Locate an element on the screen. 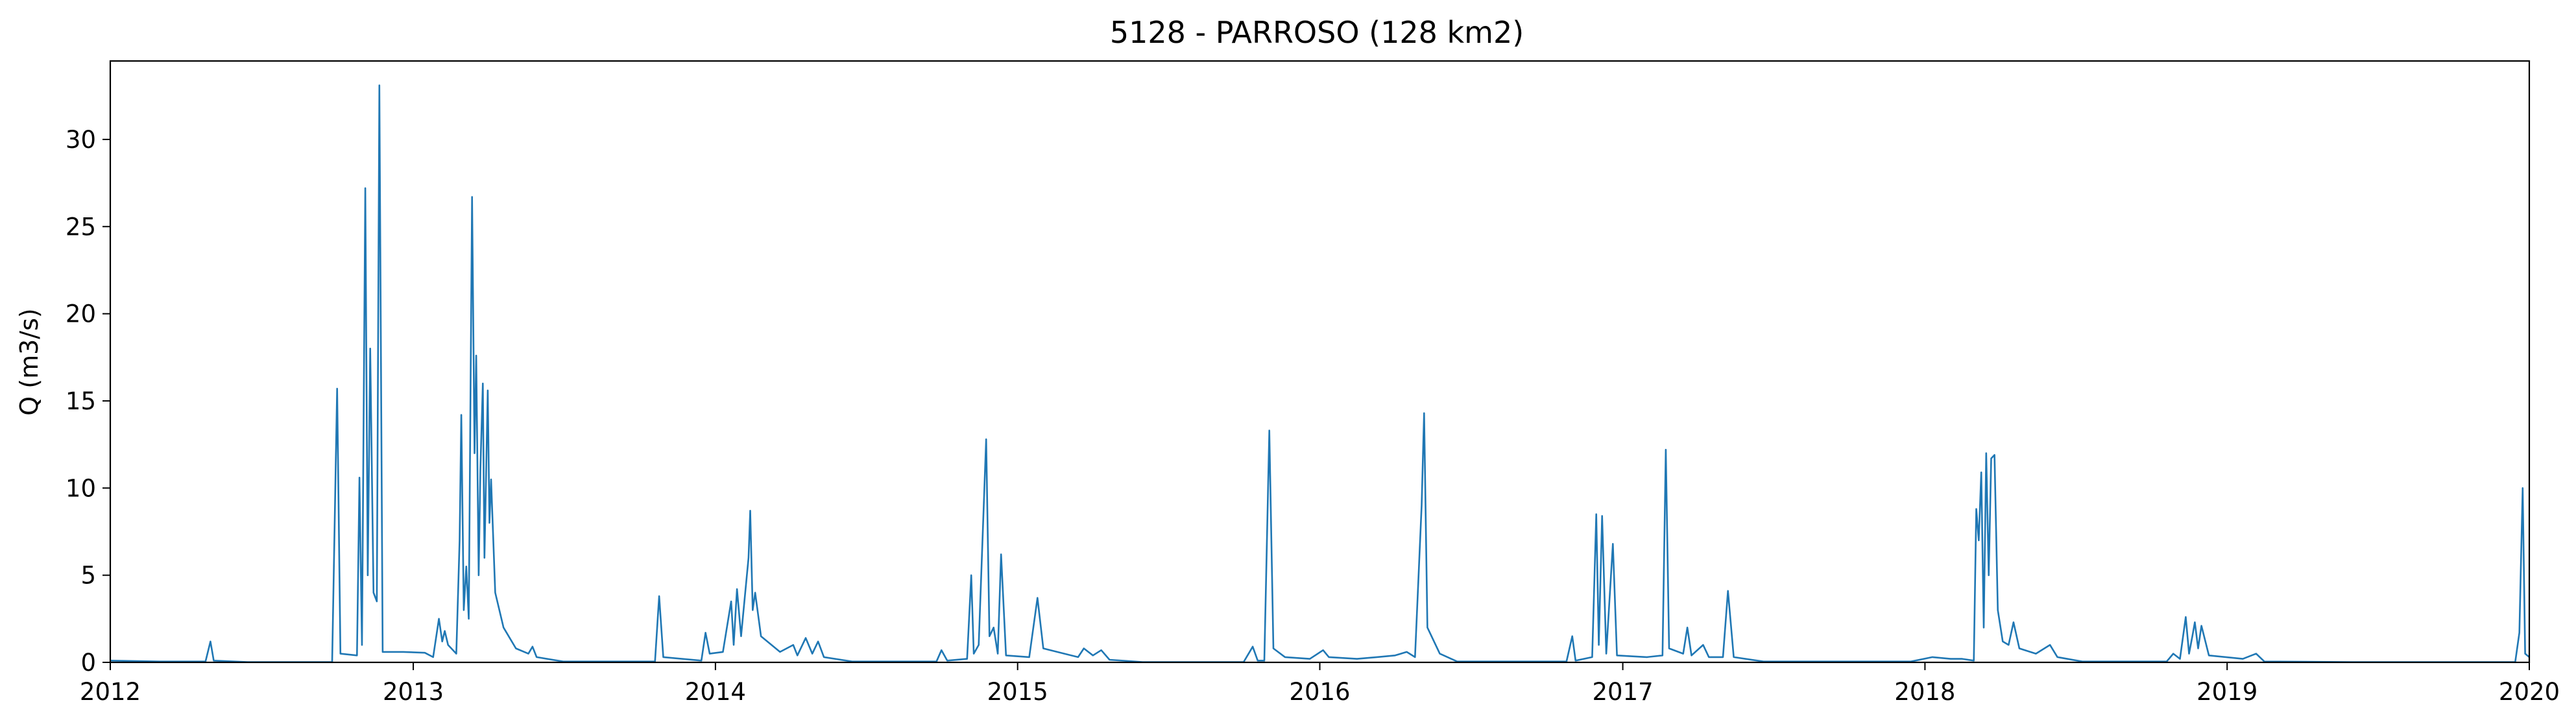  y-tick-label: 5 is located at coordinates (88, 576).